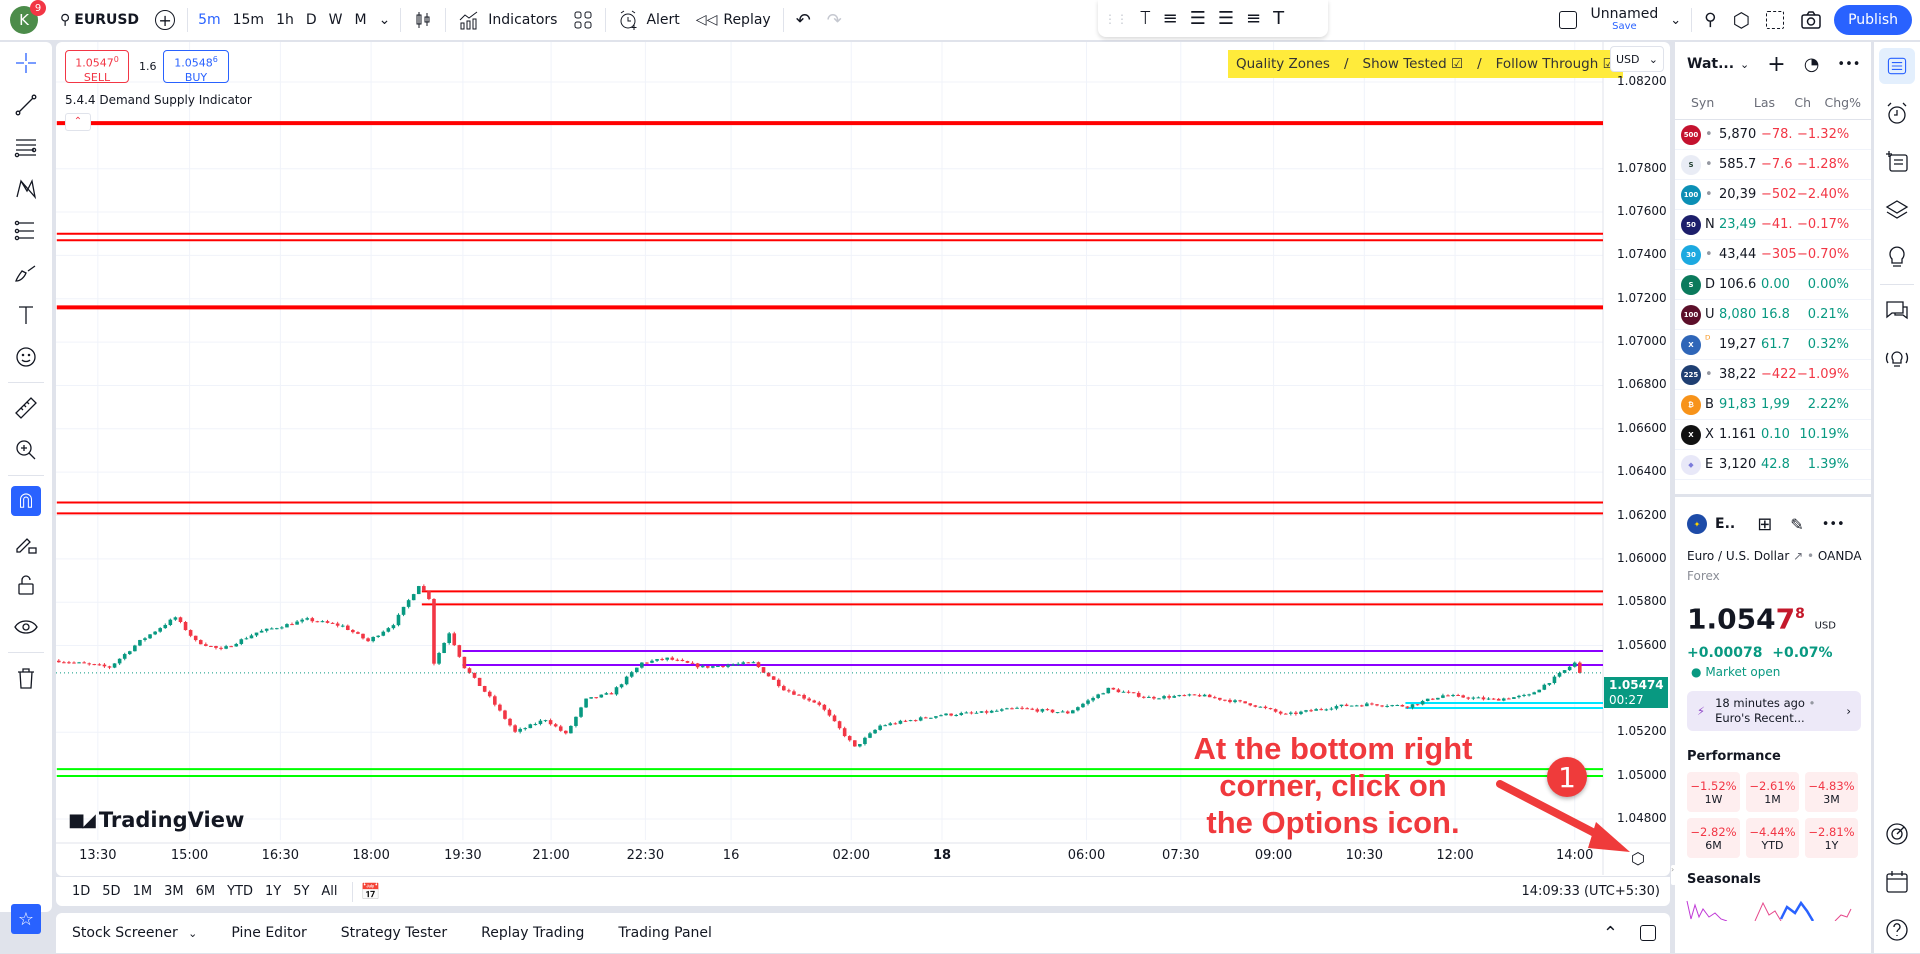 This screenshot has height=954, width=1920. What do you see at coordinates (26, 105) in the screenshot?
I see `trend-line-tool` at bounding box center [26, 105].